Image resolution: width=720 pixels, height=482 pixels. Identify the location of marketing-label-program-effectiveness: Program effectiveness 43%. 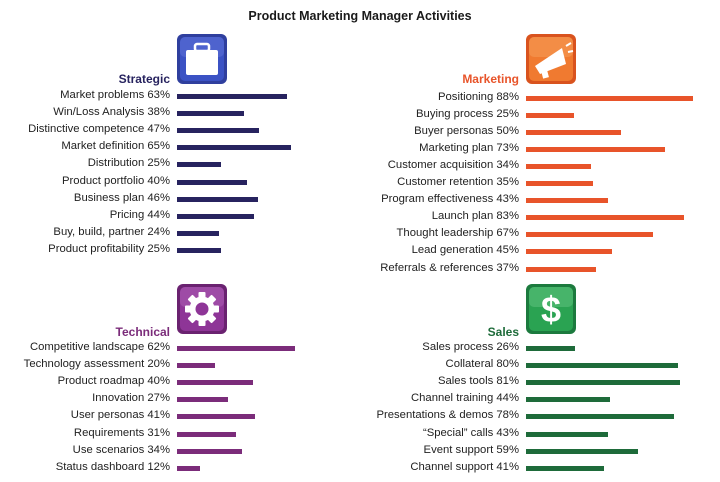
(450, 199).